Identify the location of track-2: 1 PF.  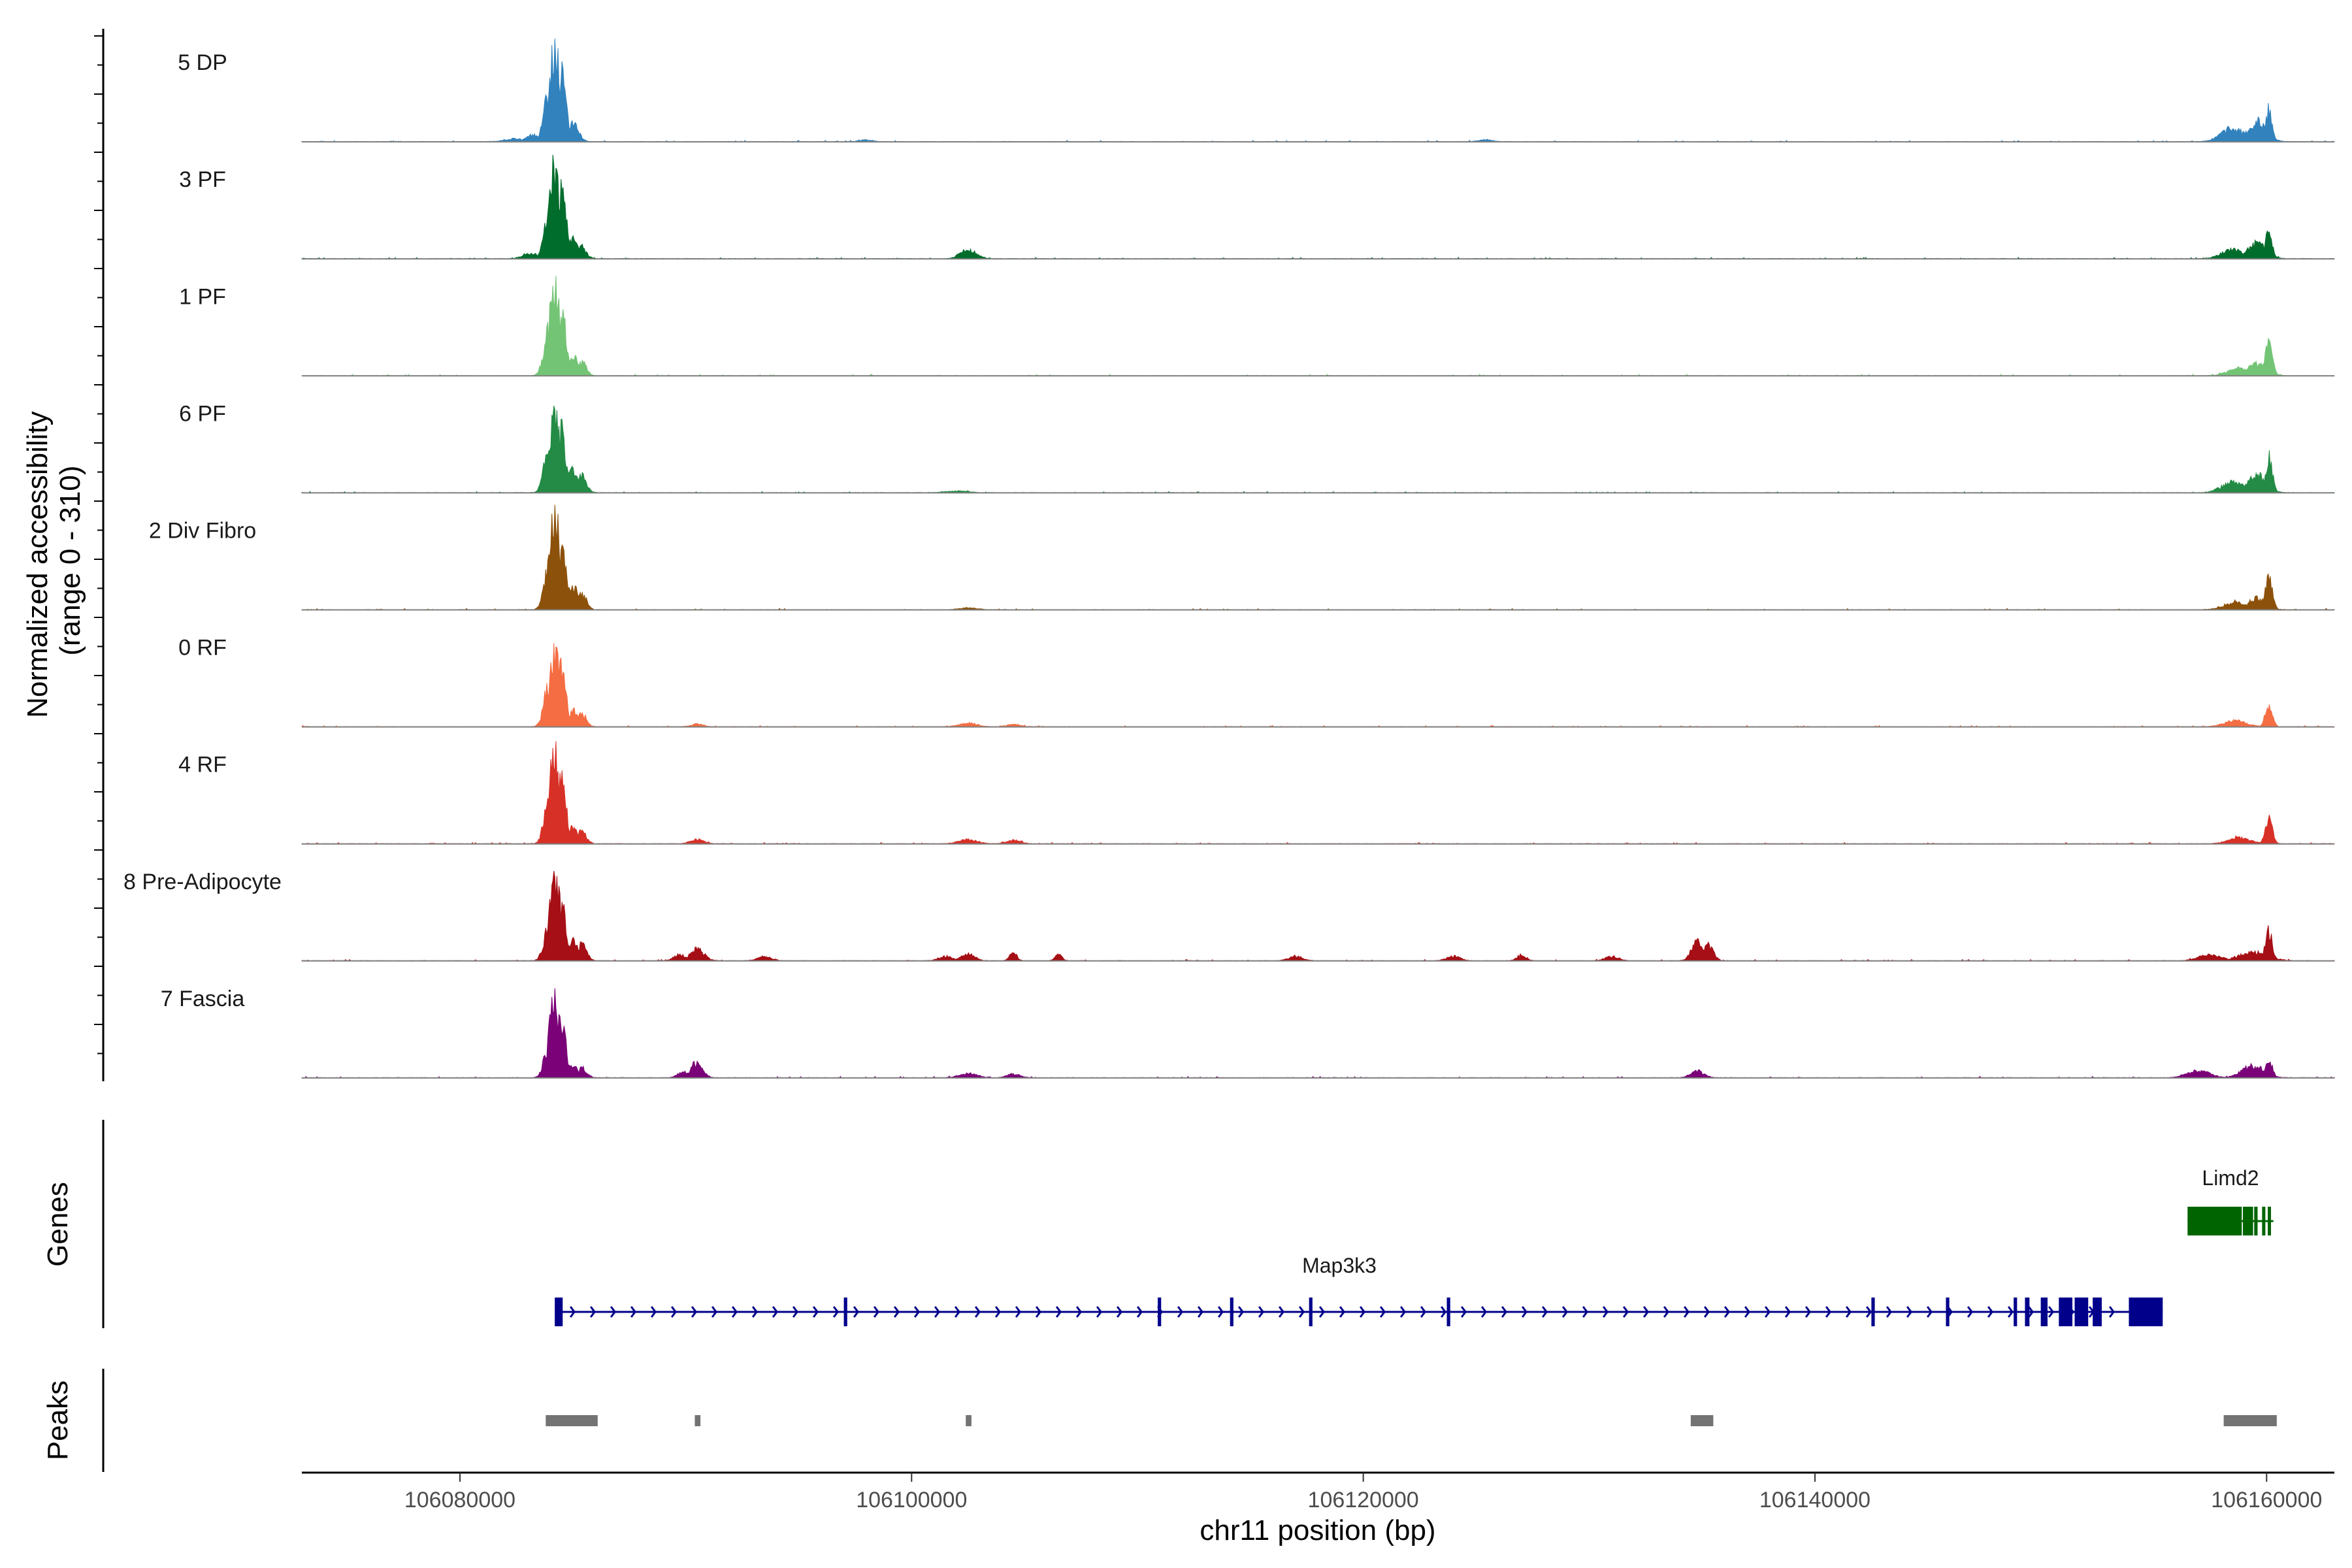
(1257, 326).